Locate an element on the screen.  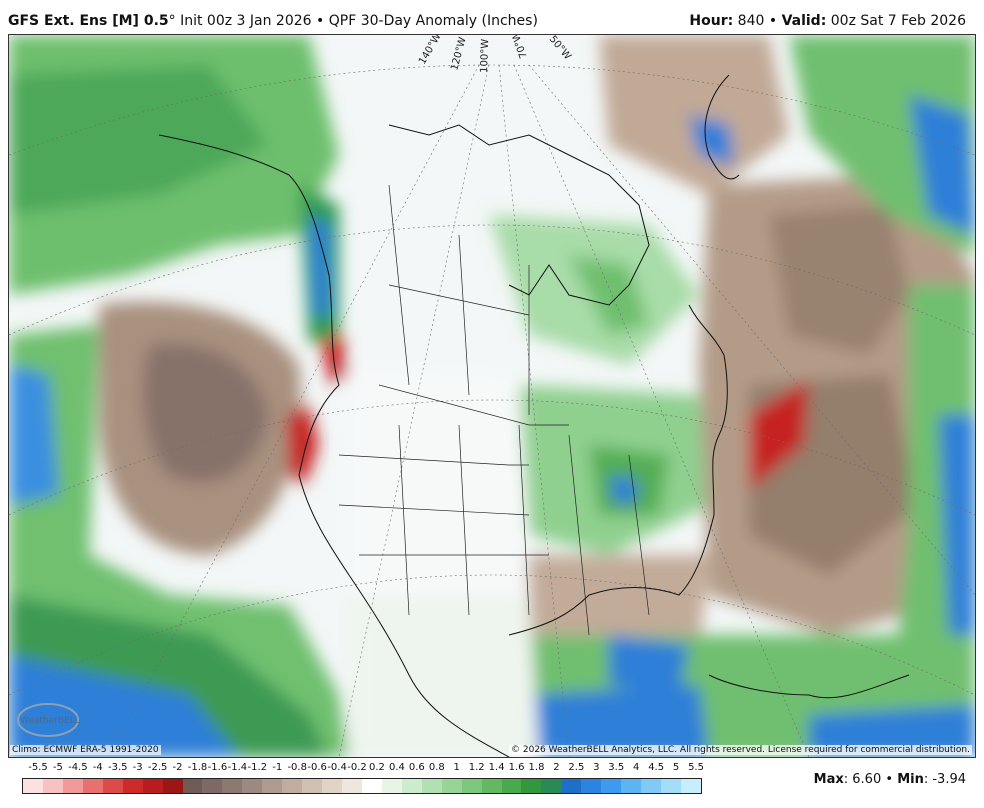
legend-tick-label: -0.6 is located at coordinates (317, 767).